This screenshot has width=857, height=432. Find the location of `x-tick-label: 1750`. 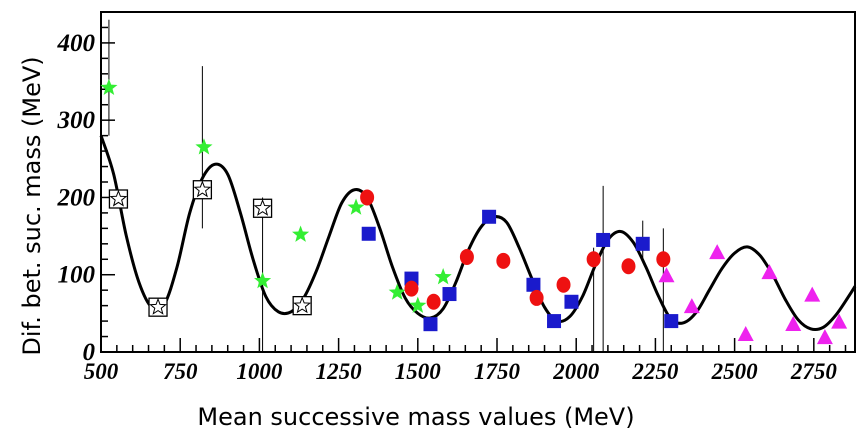

x-tick-label: 1750 is located at coordinates (497, 371).